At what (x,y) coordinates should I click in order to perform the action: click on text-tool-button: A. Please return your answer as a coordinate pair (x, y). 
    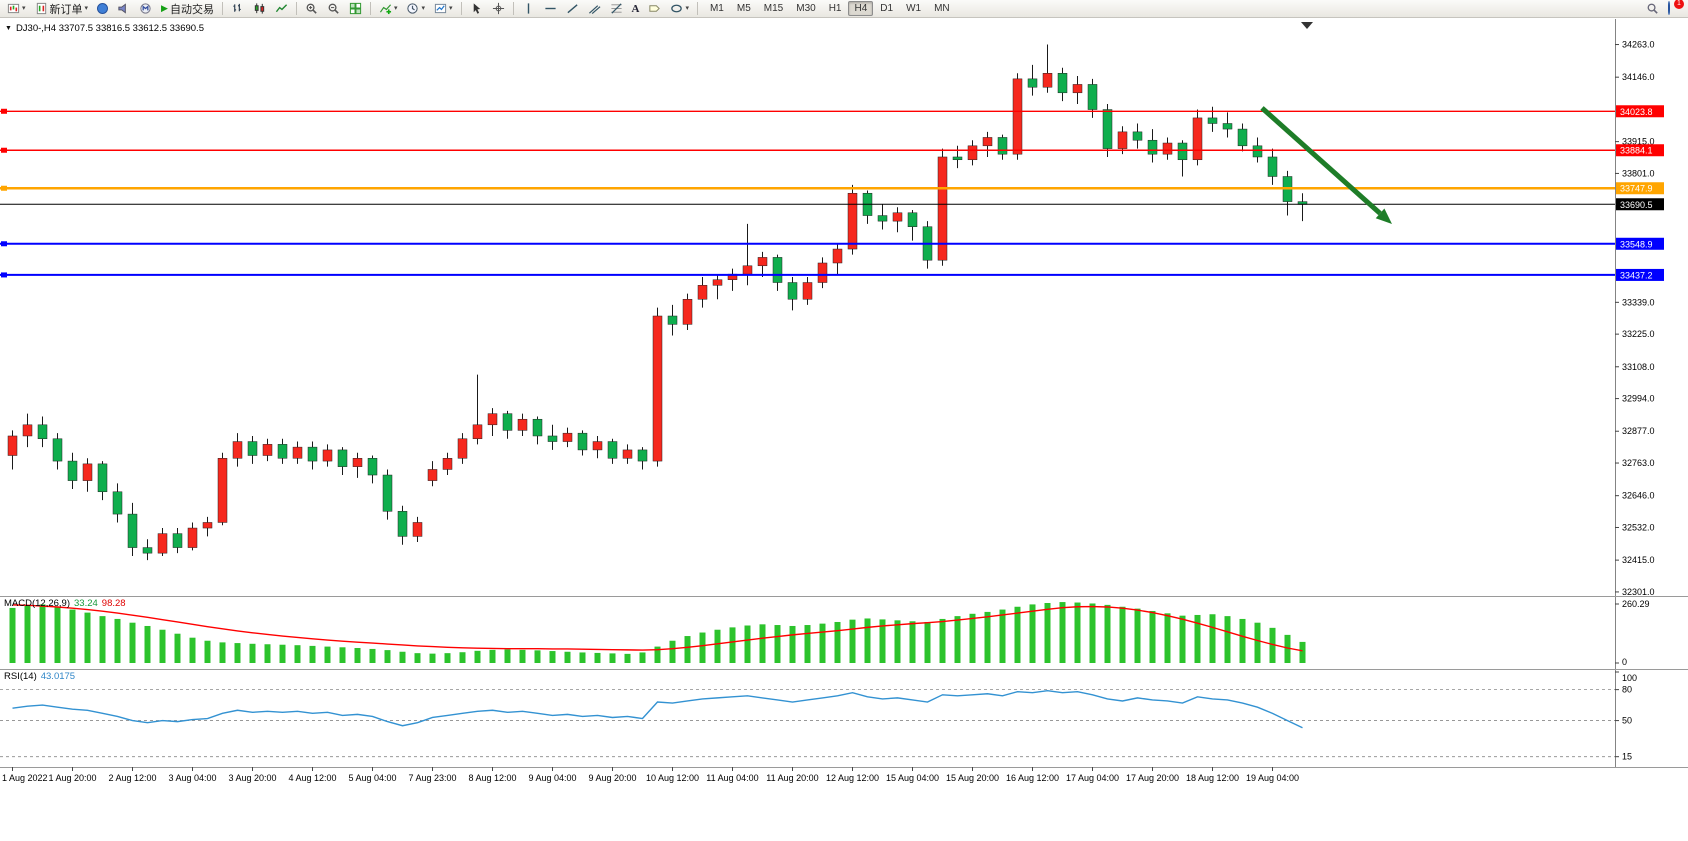
    Looking at the image, I should click on (636, 9).